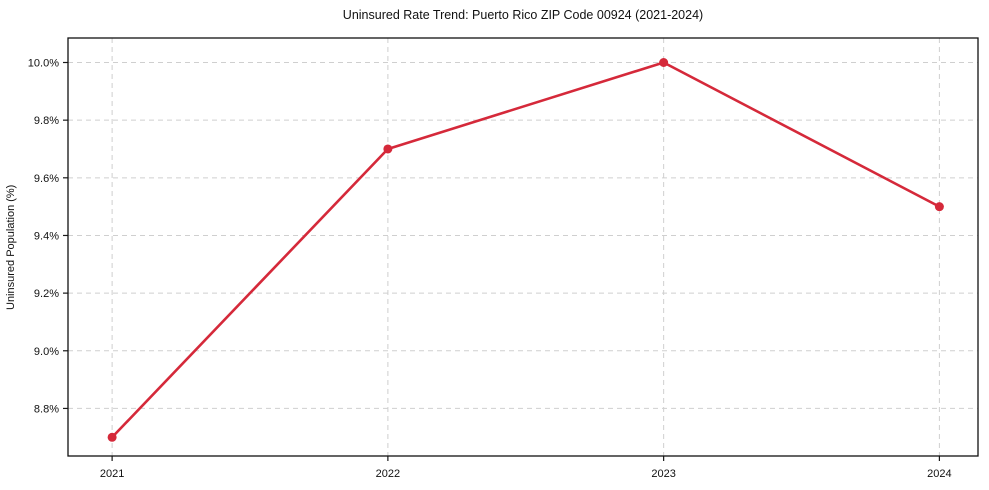 The image size is (989, 490). I want to click on data-point-2023, so click(664, 63).